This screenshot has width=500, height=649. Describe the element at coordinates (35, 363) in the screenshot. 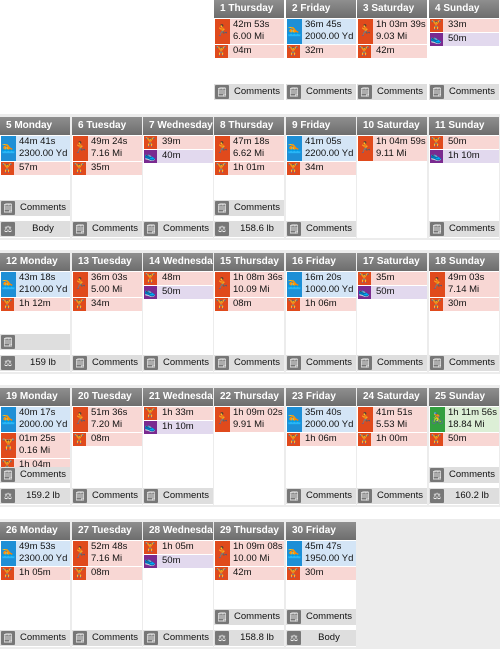

I see `body-weight-button: ⚖ 159 lb` at that location.